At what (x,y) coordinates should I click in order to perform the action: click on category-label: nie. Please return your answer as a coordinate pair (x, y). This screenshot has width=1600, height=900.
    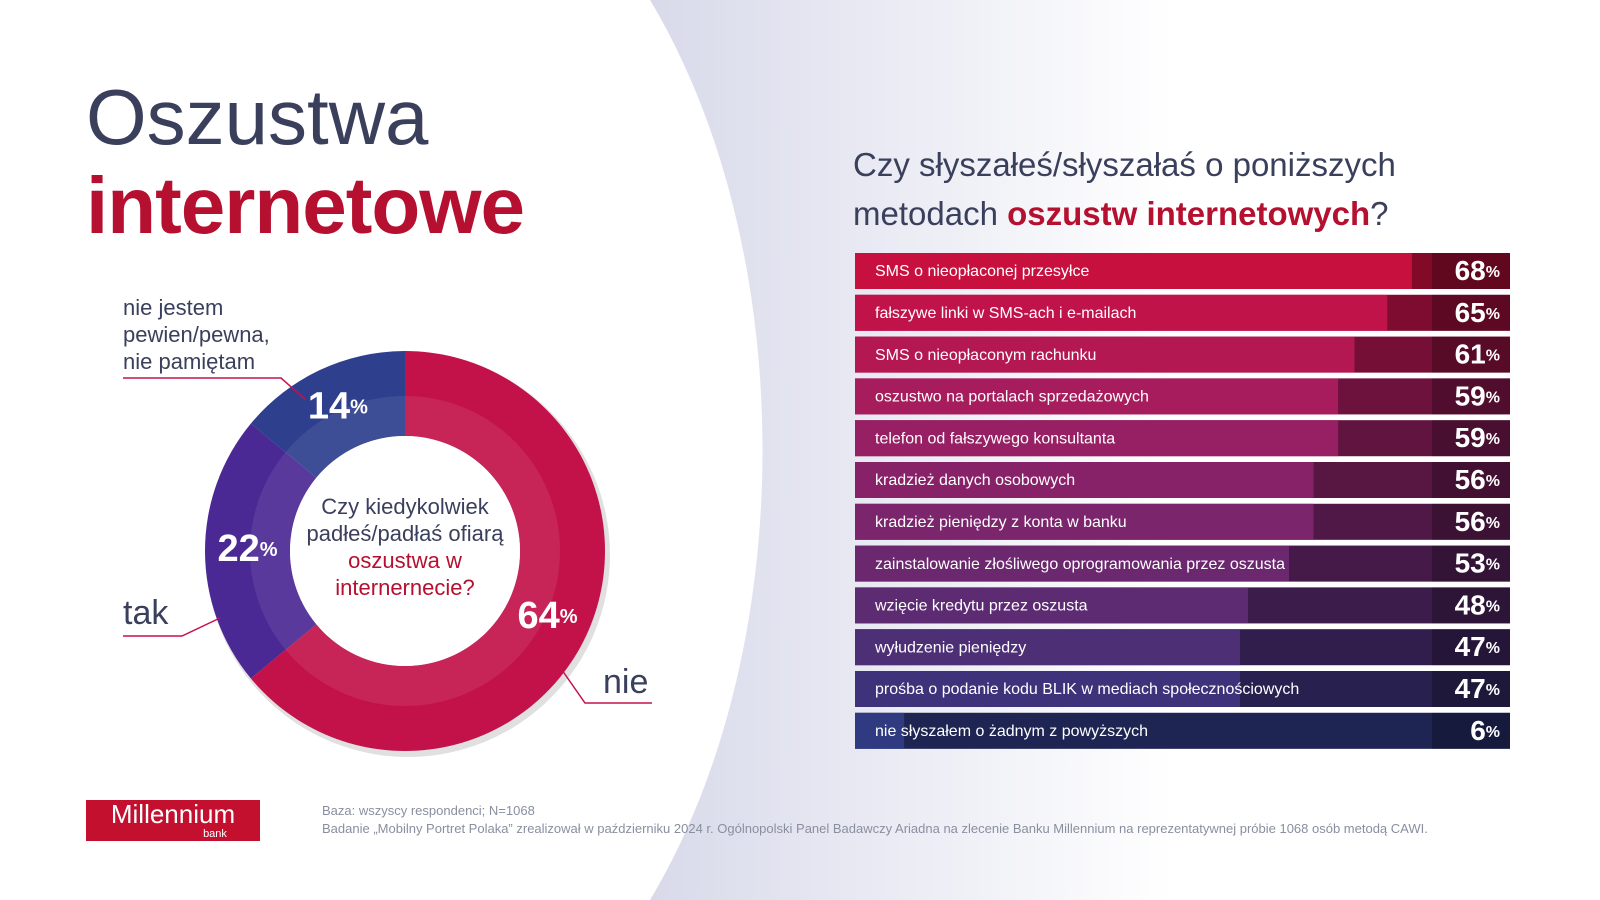
    Looking at the image, I should click on (626, 682).